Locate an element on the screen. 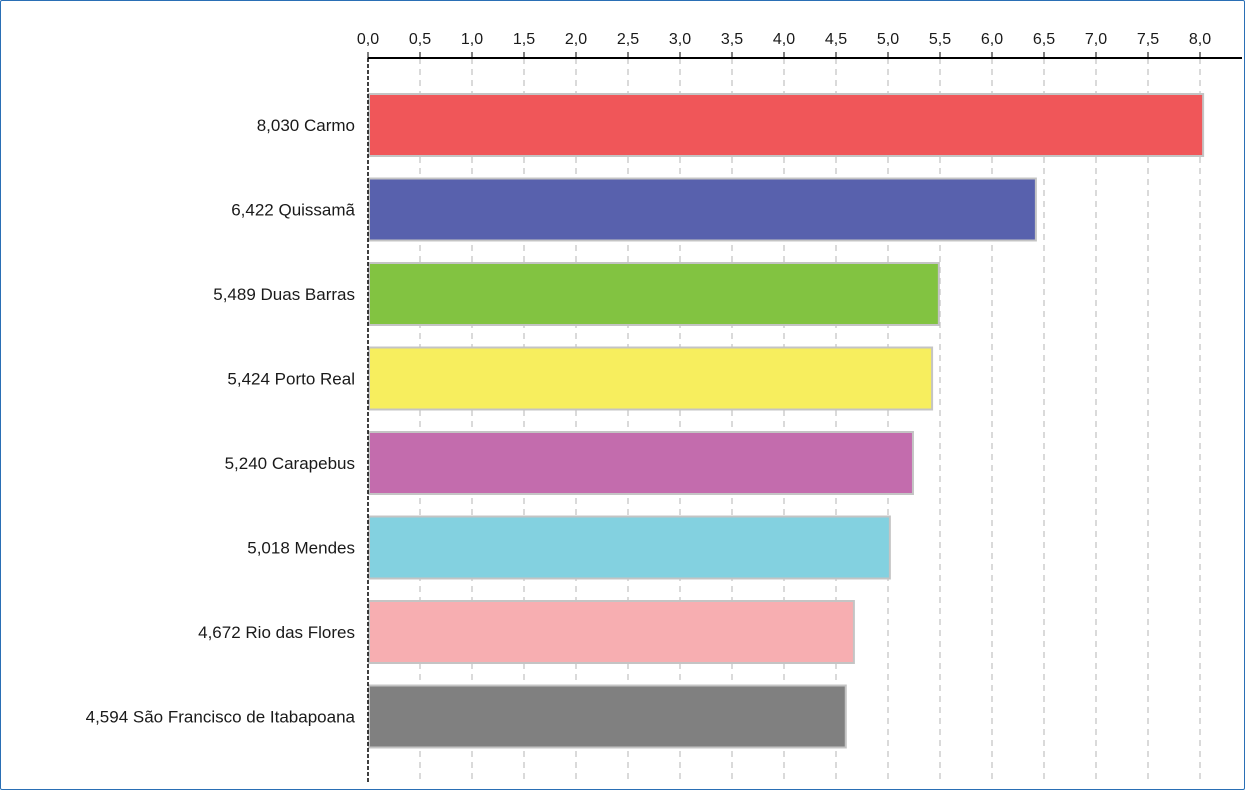 The width and height of the screenshot is (1247, 790). x-tick-label: 4,0 is located at coordinates (784, 39).